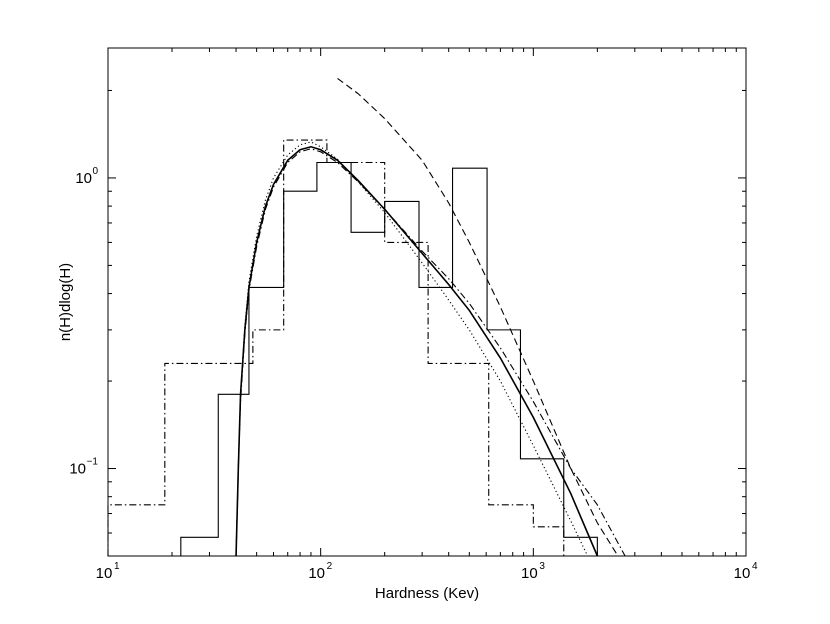 Image resolution: width=830 pixels, height=624 pixels. Describe the element at coordinates (95, 171) in the screenshot. I see `y-tick-exponent: 0` at that location.